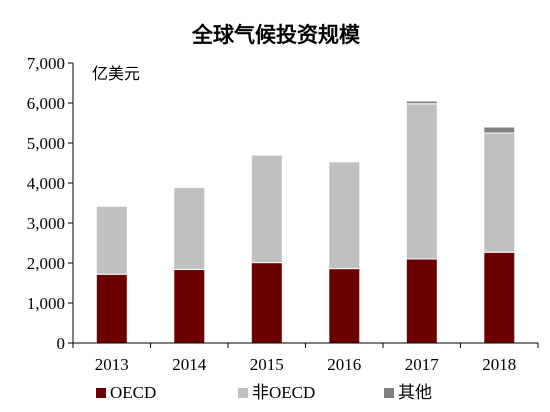 This screenshot has height=412, width=550. What do you see at coordinates (46, 263) in the screenshot?
I see `y-tick-label: 2,000` at bounding box center [46, 263].